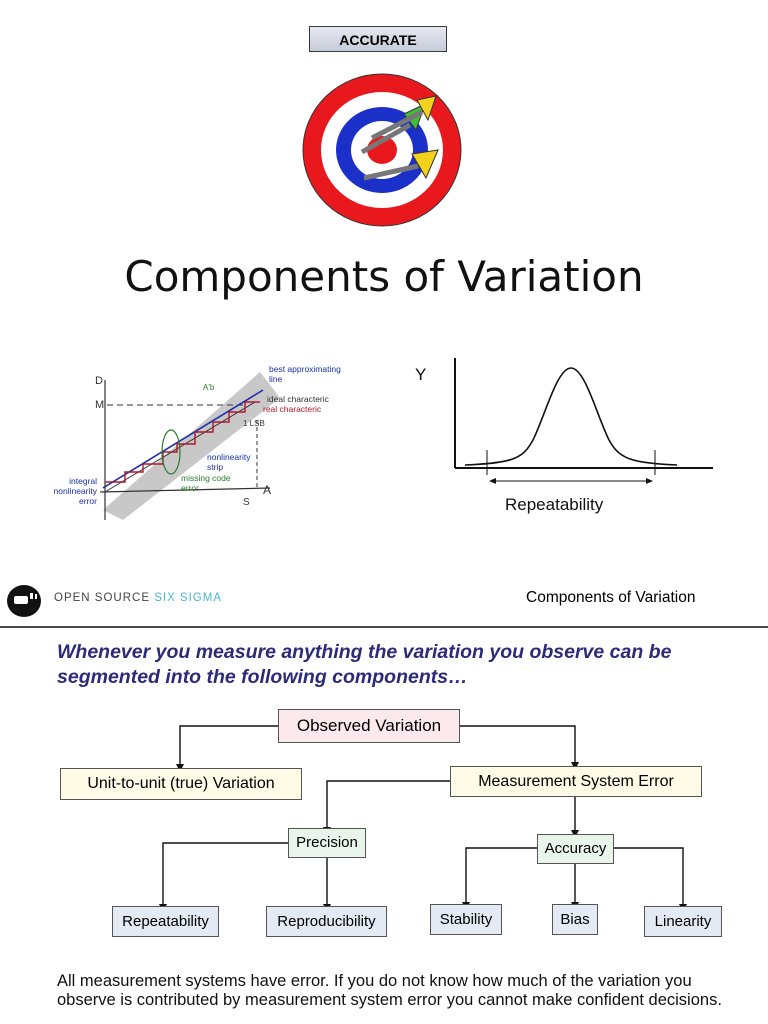 This screenshot has height=1024, width=768. I want to click on target-darts-icon, so click(382, 150).